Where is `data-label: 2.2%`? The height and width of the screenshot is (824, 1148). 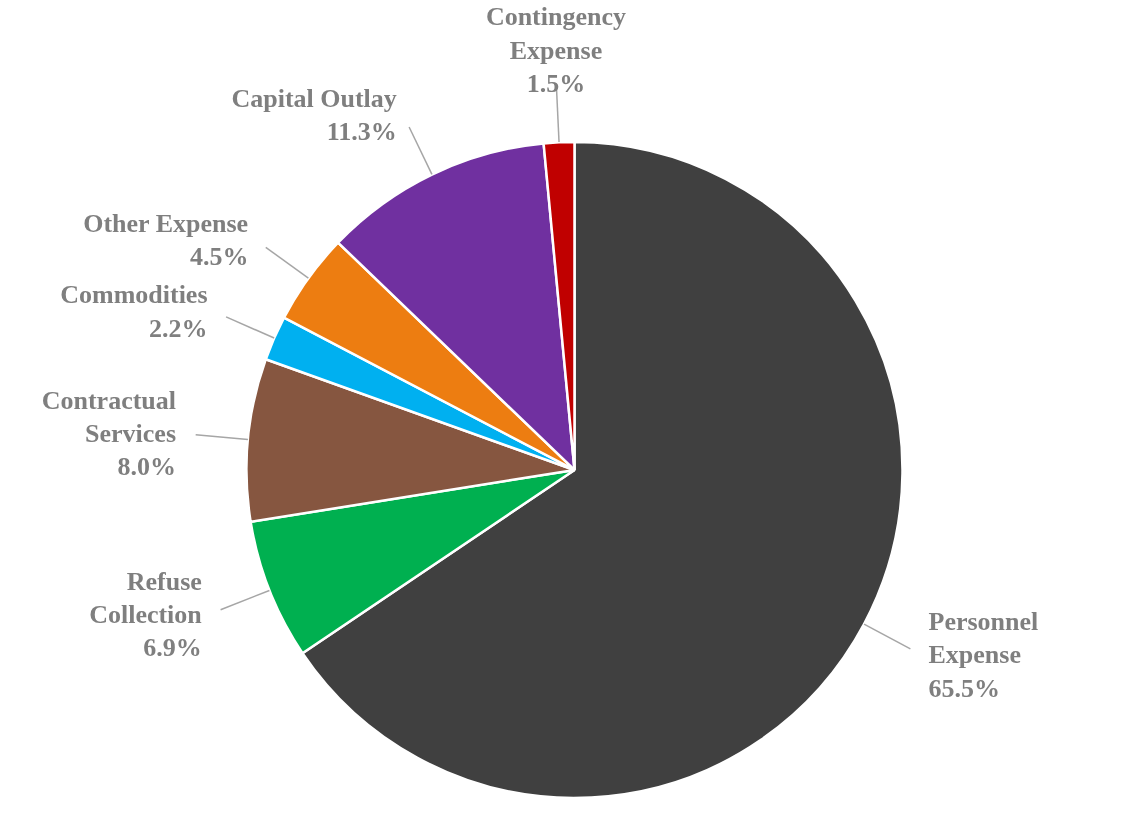
data-label: 2.2% is located at coordinates (178, 328).